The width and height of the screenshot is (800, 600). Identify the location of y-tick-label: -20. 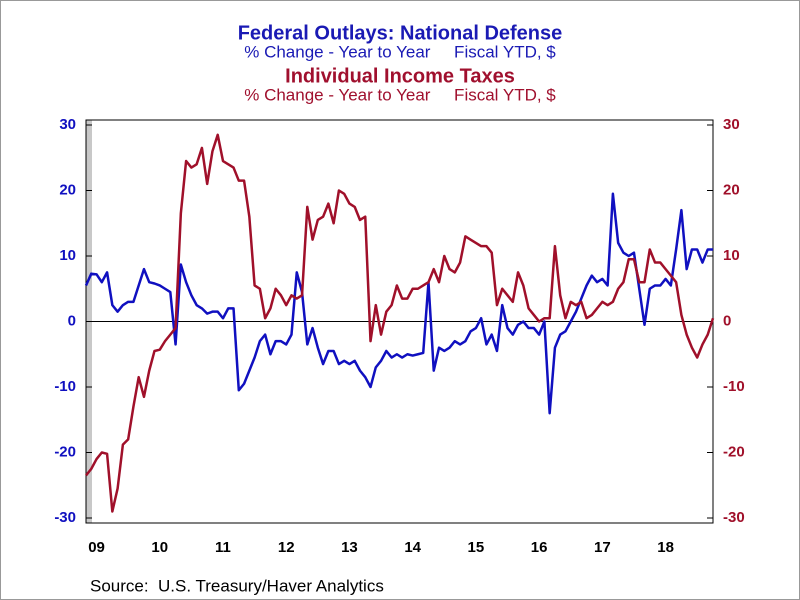
(65, 451).